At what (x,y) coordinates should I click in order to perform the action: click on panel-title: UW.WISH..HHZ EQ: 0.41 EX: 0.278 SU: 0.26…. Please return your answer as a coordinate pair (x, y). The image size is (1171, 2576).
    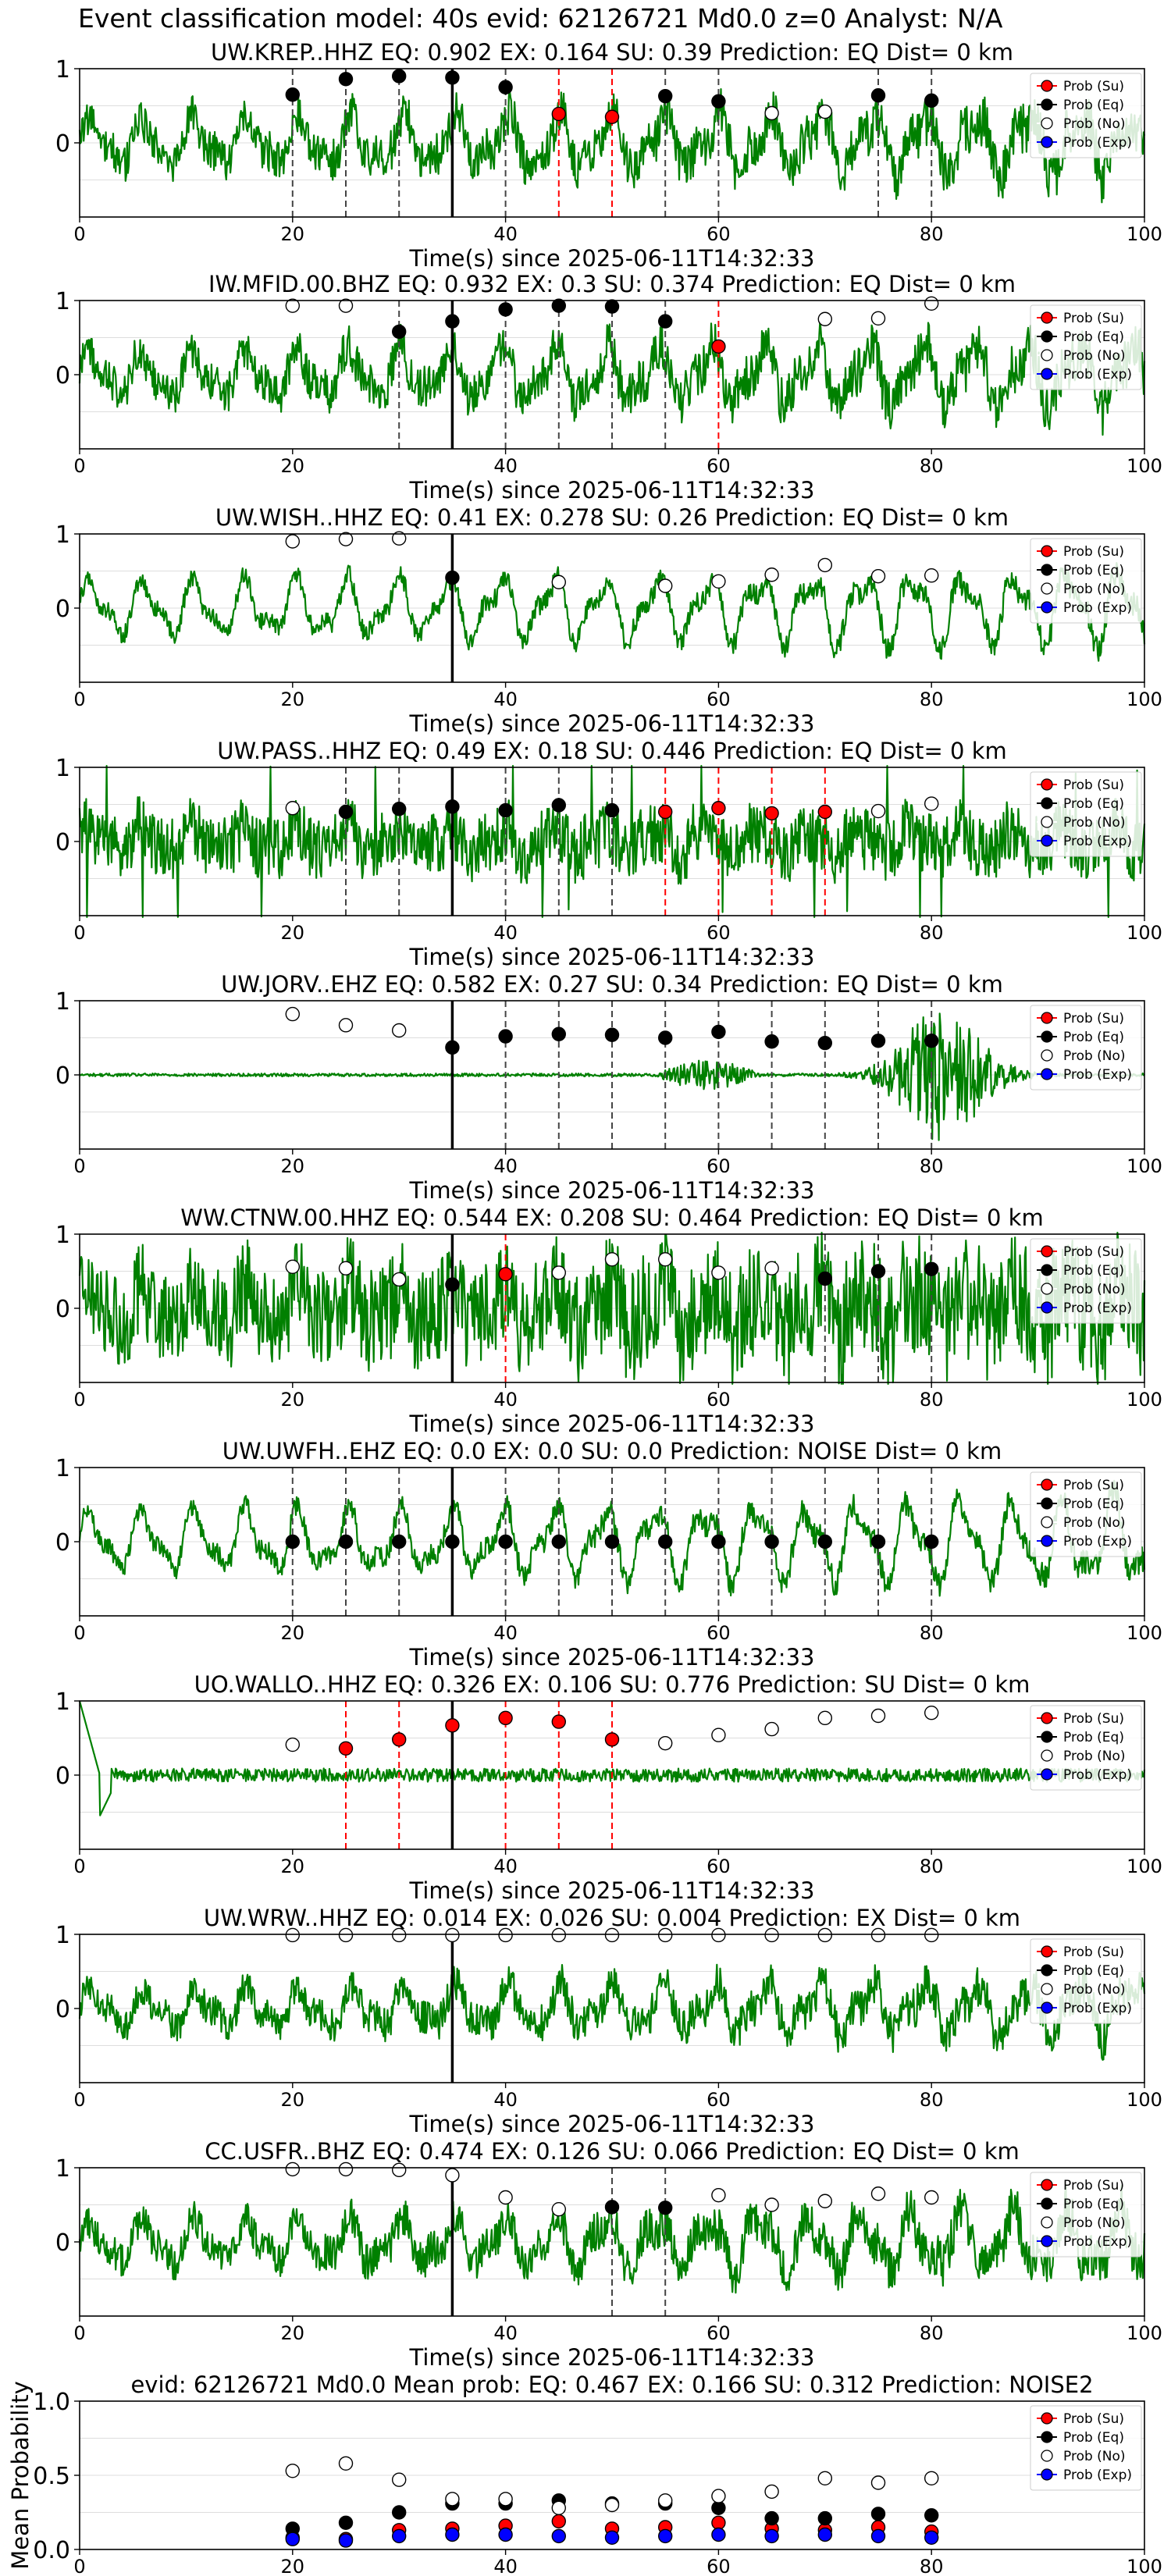
    Looking at the image, I should click on (612, 517).